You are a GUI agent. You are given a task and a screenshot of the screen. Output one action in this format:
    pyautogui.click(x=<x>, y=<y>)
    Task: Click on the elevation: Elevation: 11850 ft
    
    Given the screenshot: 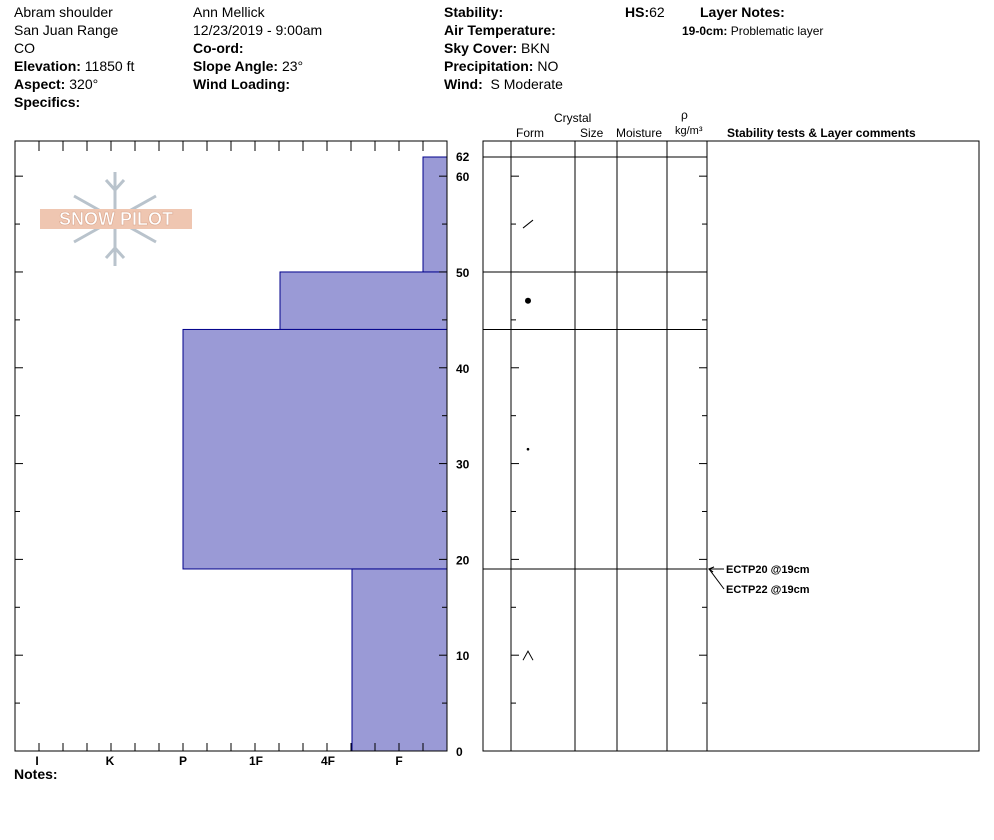 What is the action you would take?
    pyautogui.click(x=74, y=66)
    